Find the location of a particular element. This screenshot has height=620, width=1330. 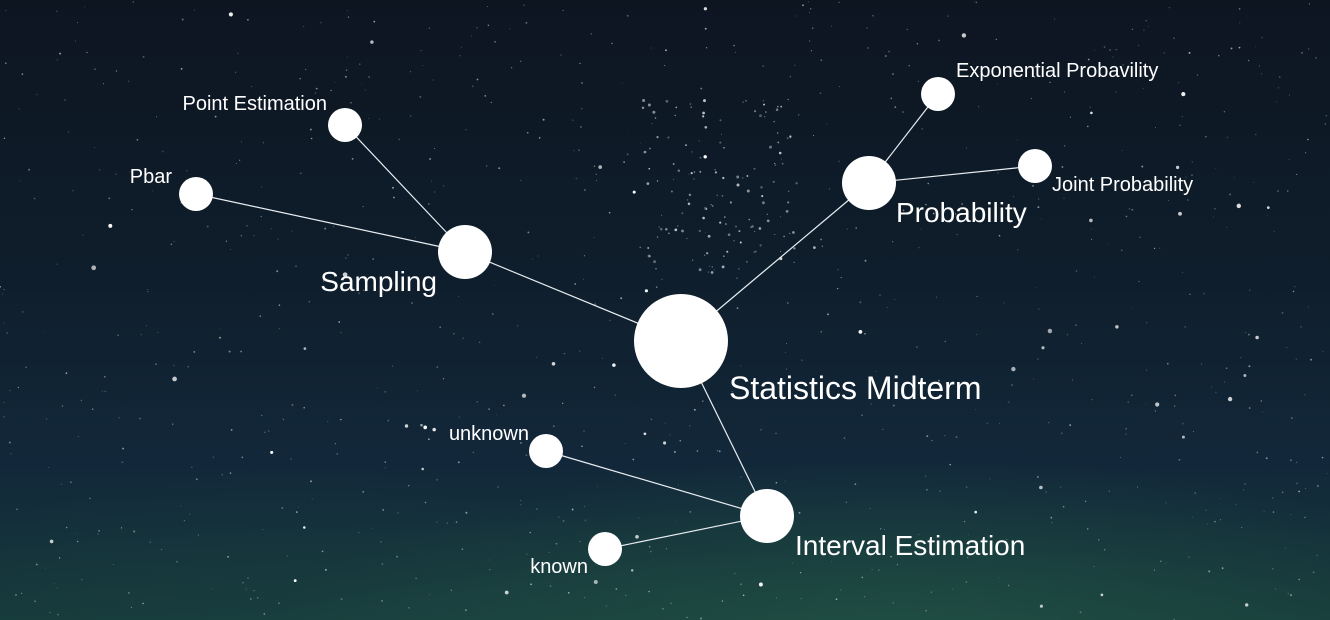

node-unknown: unknown is located at coordinates (506, 445).